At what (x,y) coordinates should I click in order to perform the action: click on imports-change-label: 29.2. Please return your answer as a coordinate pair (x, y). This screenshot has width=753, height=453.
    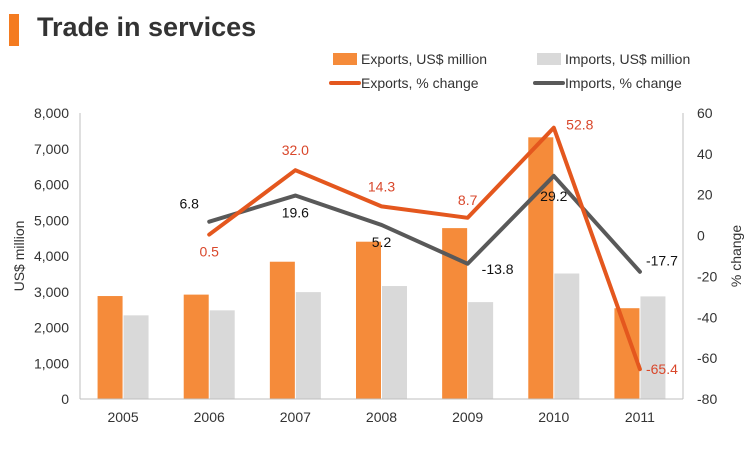
    Looking at the image, I should click on (553, 196).